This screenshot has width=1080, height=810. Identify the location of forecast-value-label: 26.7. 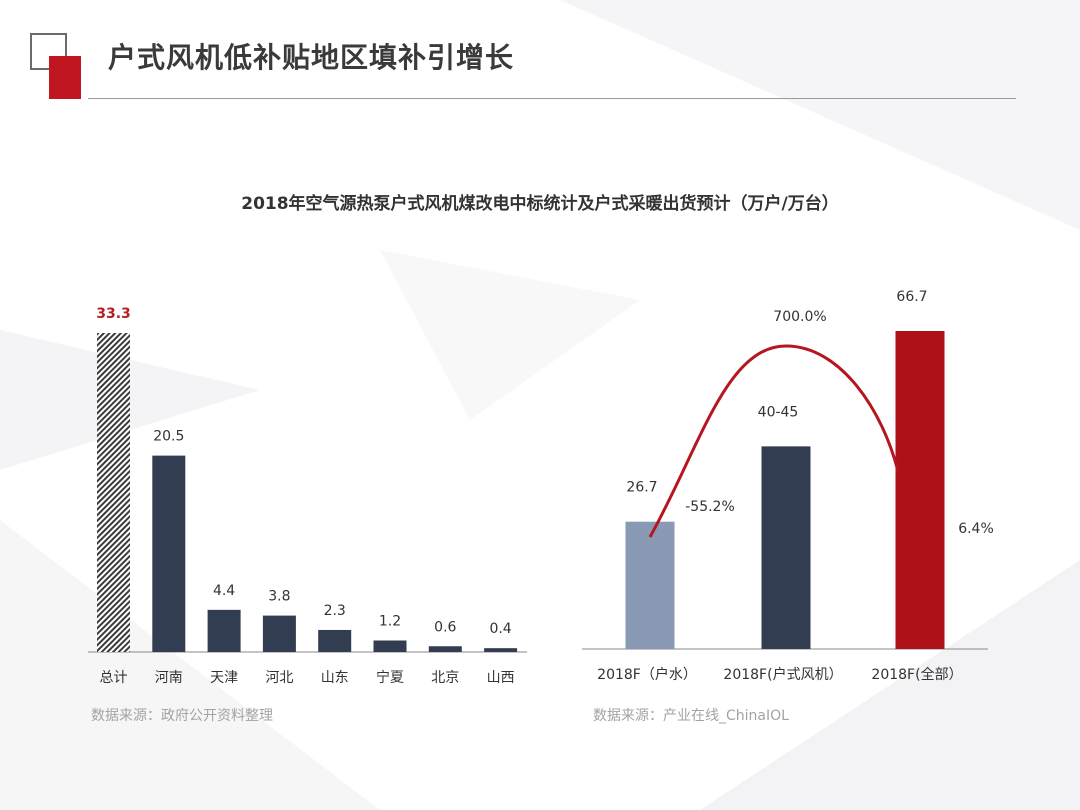
(641, 488).